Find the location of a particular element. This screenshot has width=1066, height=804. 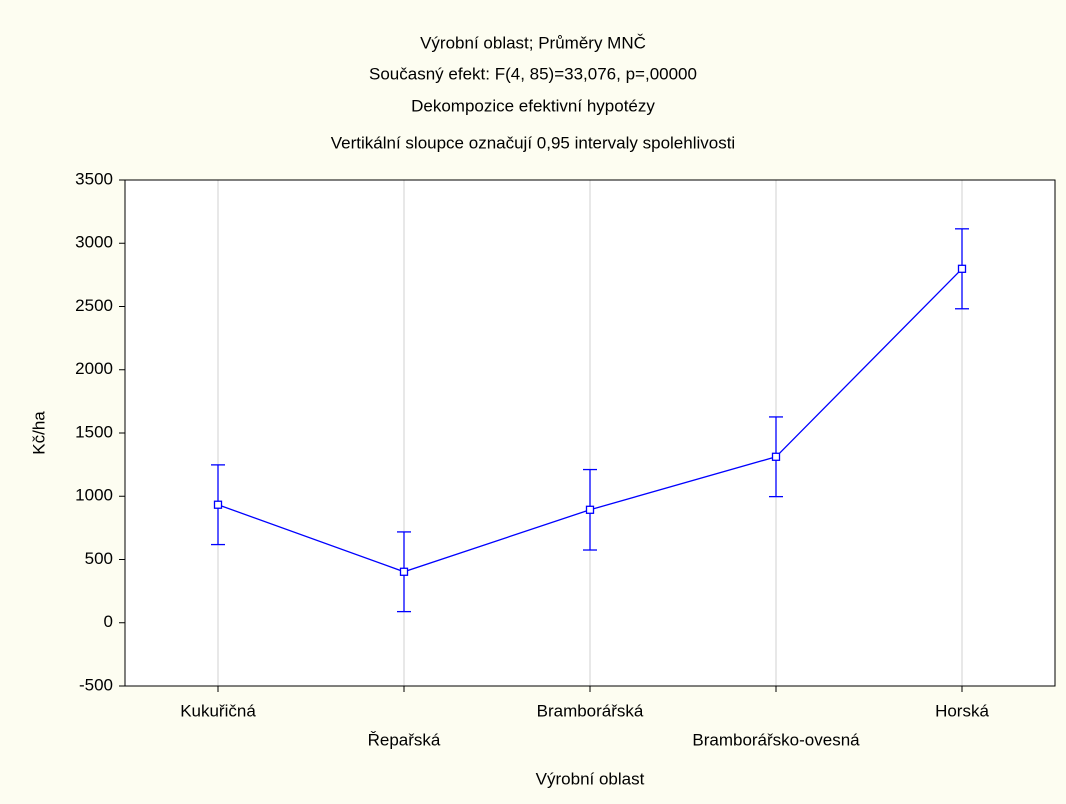

y-tick-label: -500 is located at coordinates (96, 684).